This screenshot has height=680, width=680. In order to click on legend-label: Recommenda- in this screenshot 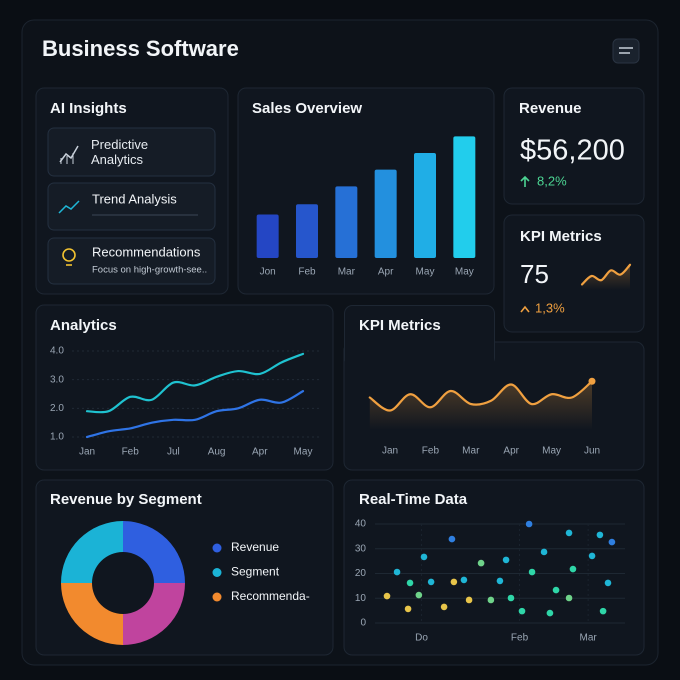, I will do `click(270, 596)`.